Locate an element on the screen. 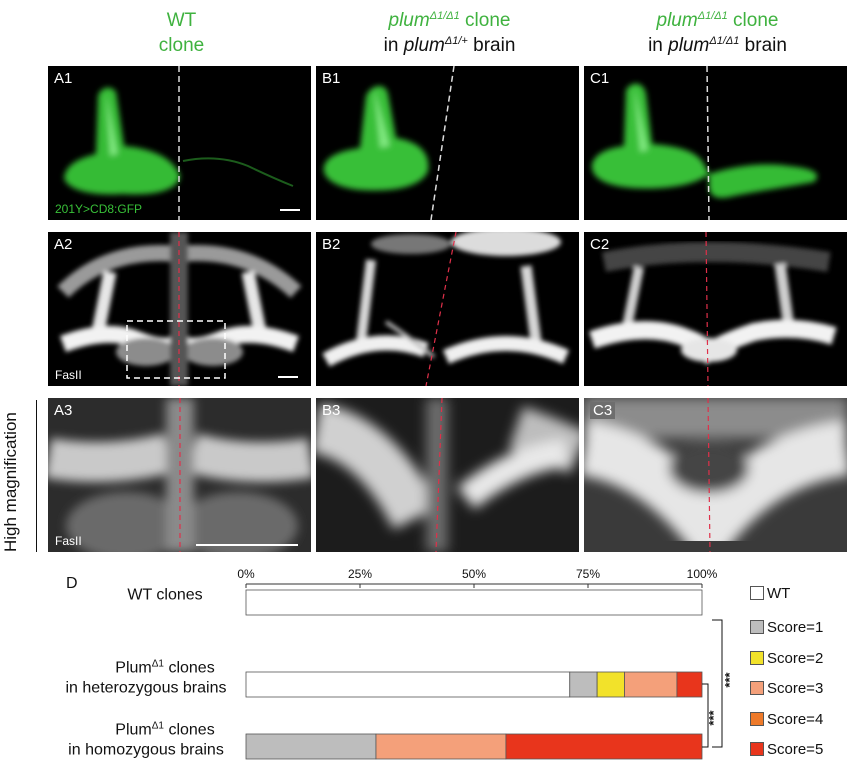 This screenshot has width=850, height=779. x-tick-label: 25% is located at coordinates (360, 574).